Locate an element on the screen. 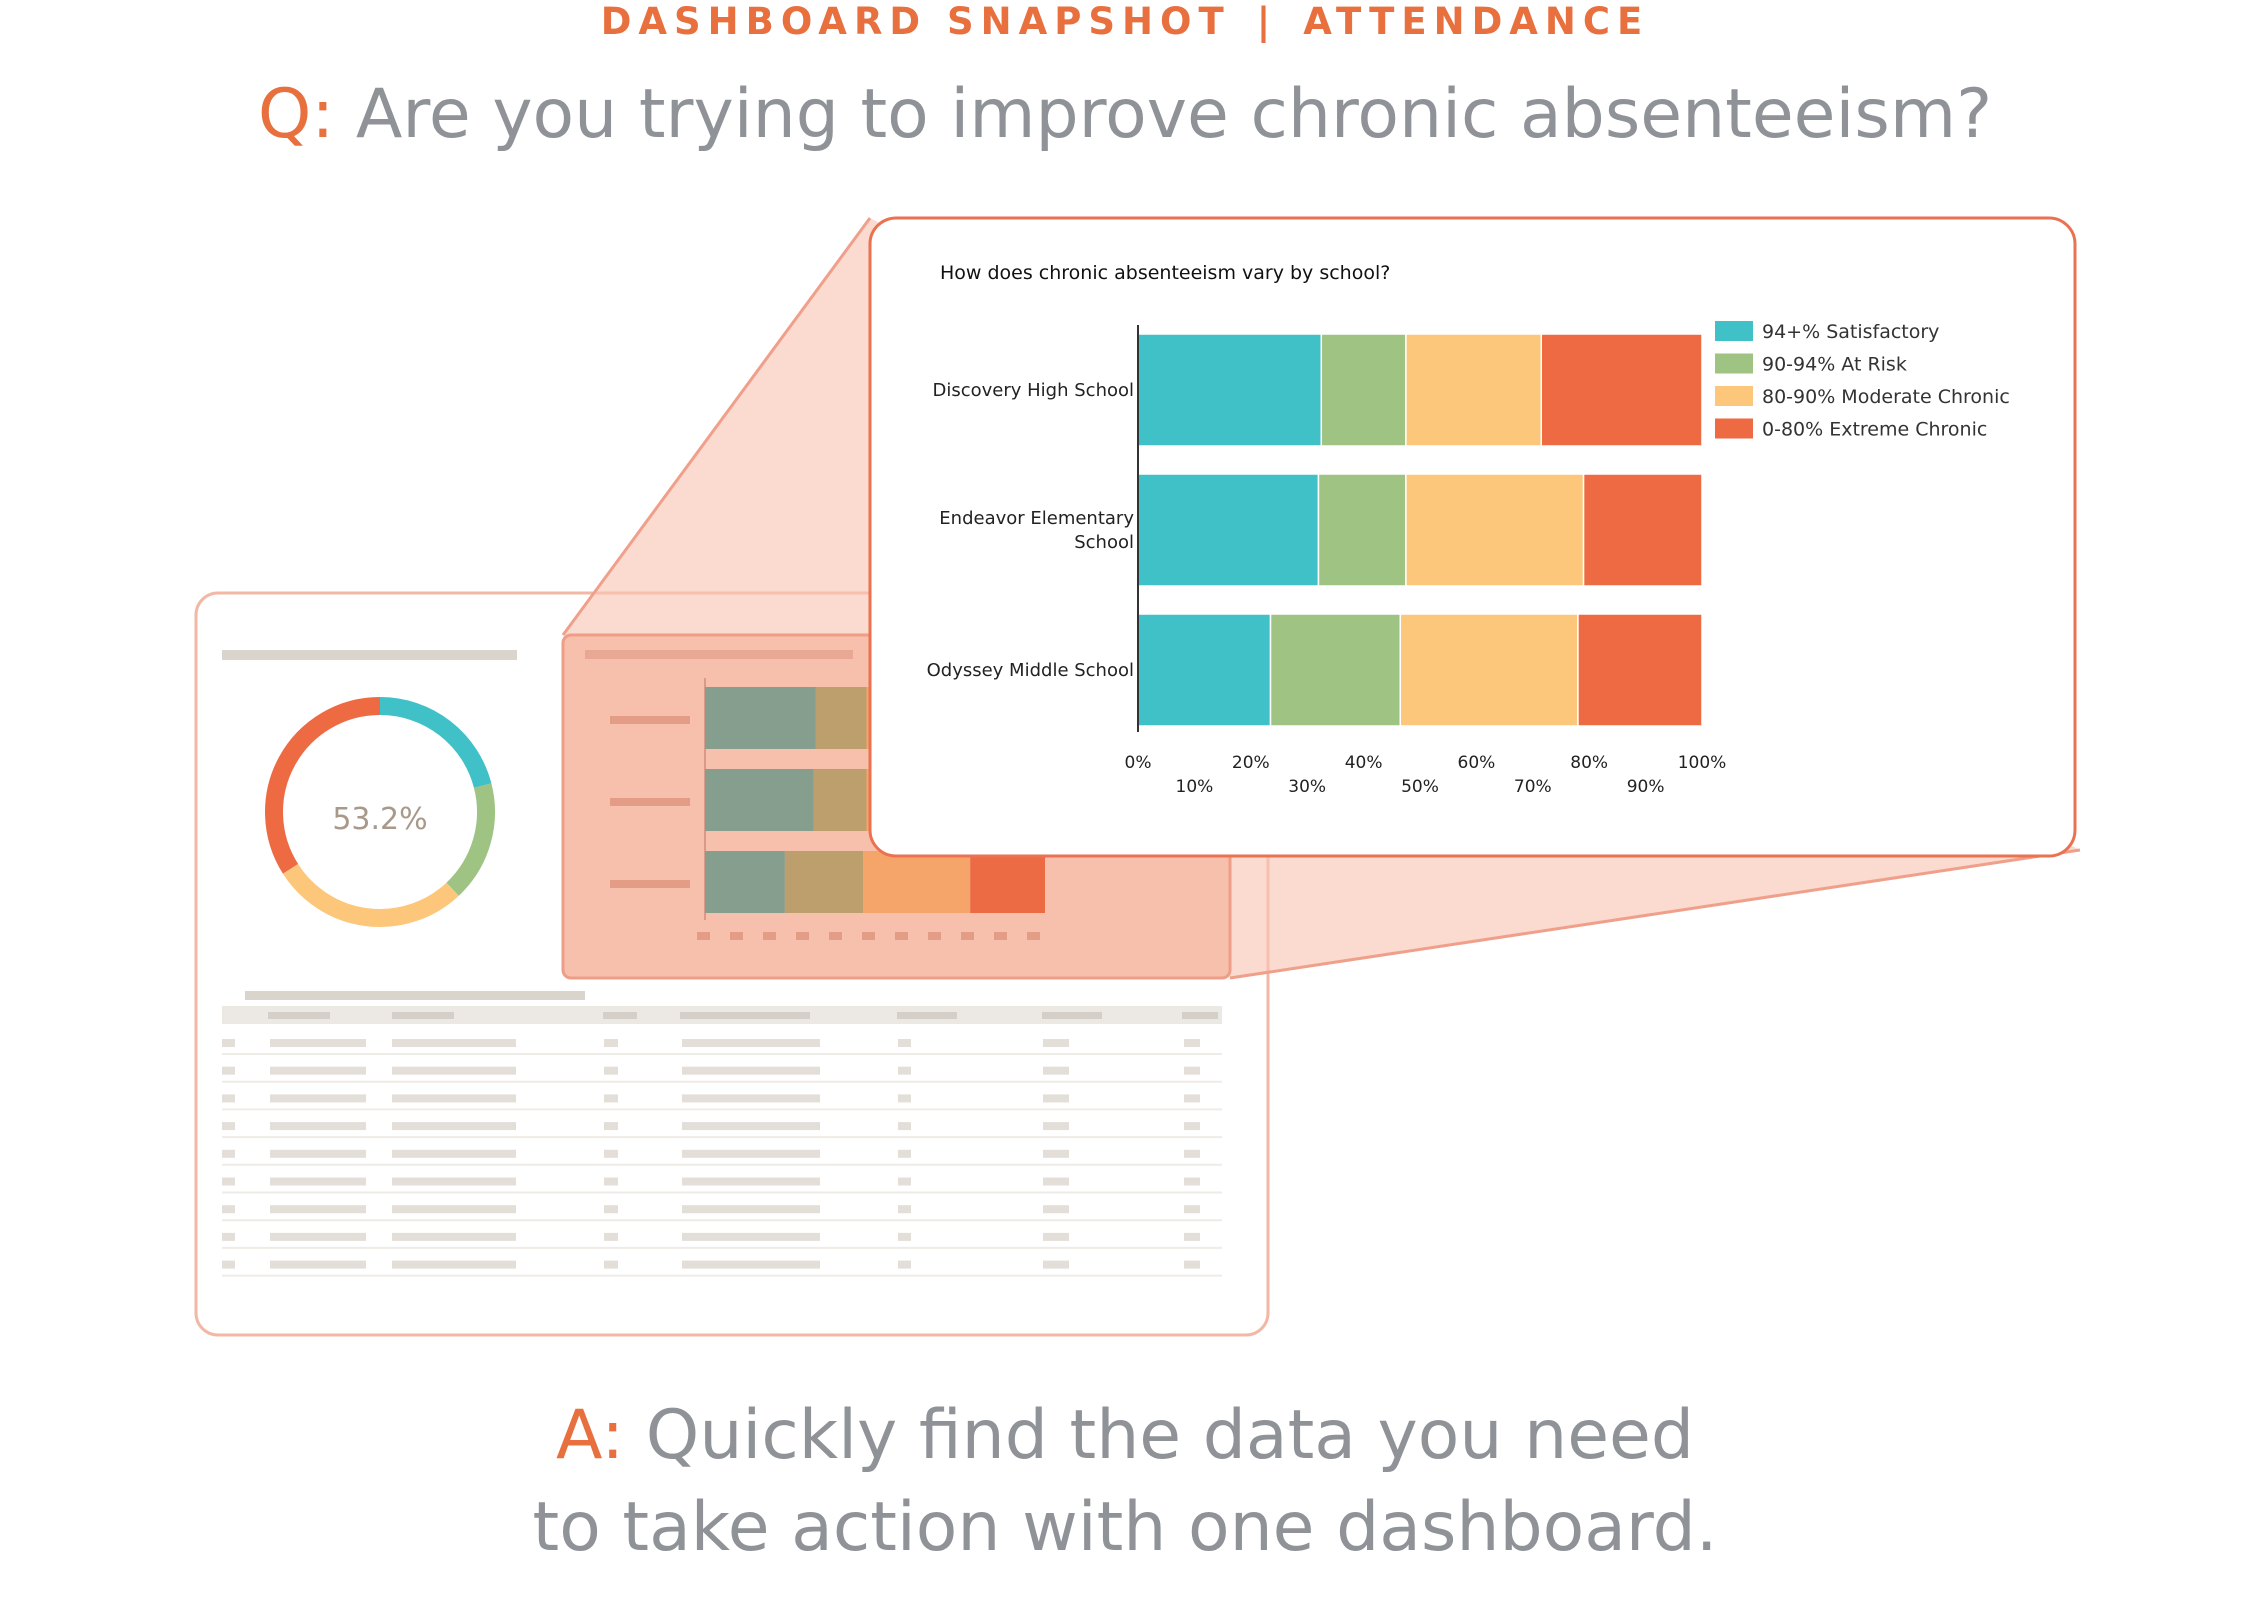 The height and width of the screenshot is (1598, 2250). section-kicker: DASHBOARD SNAPSHOT | ATTENDANCE is located at coordinates (1125, 22).